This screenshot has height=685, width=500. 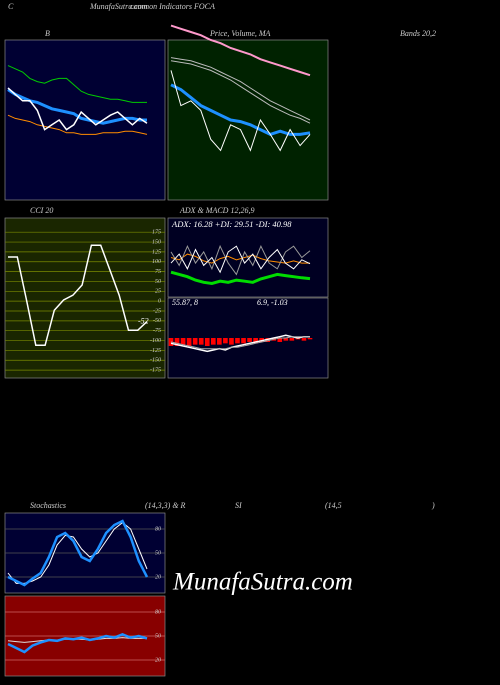 What do you see at coordinates (165, 505) in the screenshot?
I see `header-text: (14,3,3) & R` at bounding box center [165, 505].